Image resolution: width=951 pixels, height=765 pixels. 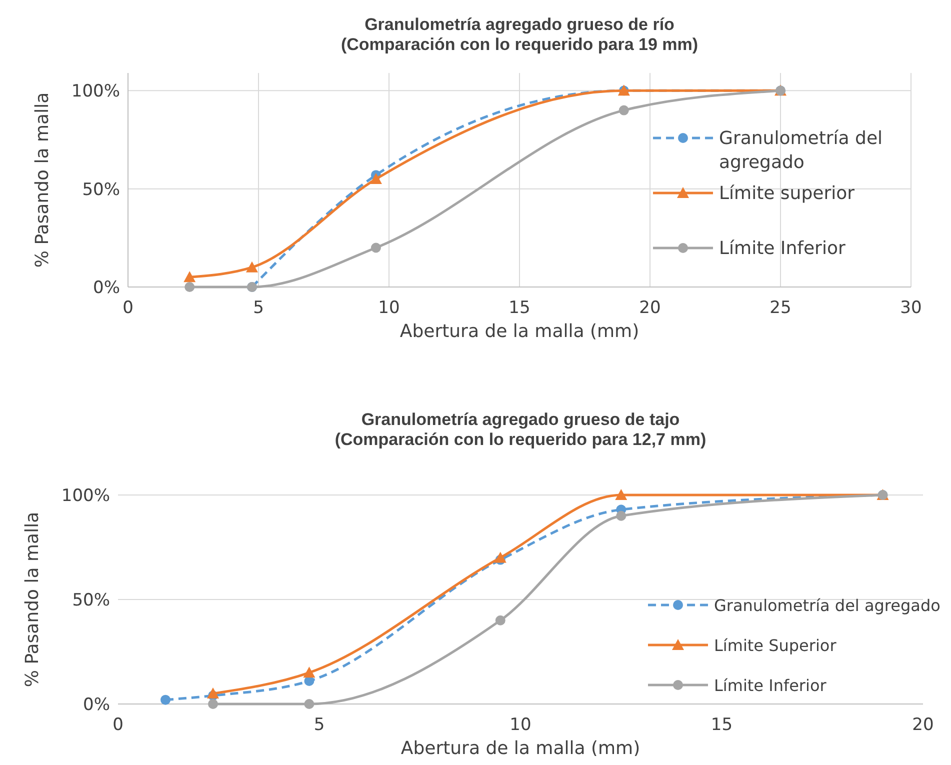 I want to click on chart-title: Granulometría agregado grueso de río (Comparación con lo requerido para 19 mm), so click(x=519, y=34).